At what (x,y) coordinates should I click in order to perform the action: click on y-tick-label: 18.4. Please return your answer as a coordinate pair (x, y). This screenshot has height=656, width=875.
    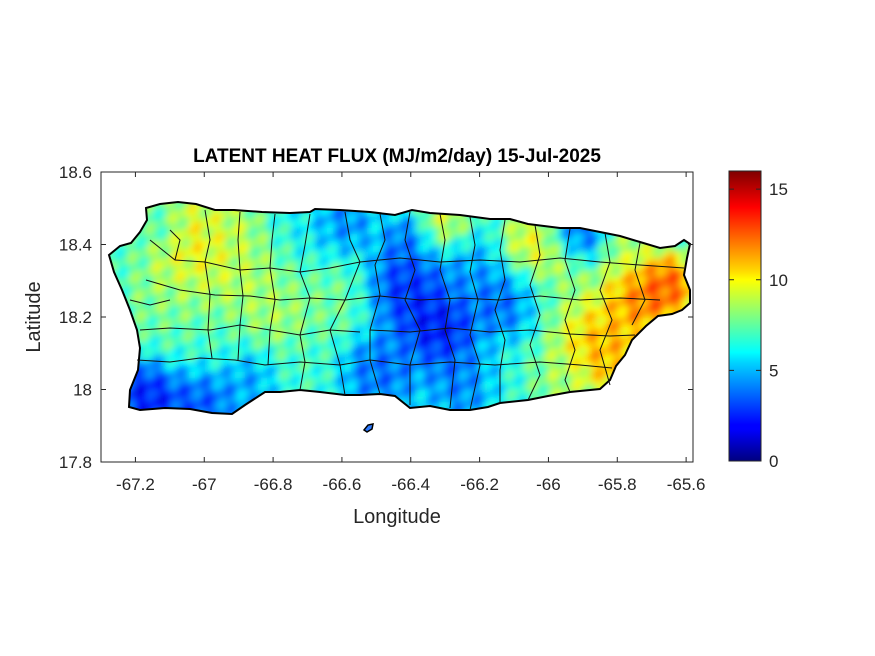
    Looking at the image, I should click on (75, 245).